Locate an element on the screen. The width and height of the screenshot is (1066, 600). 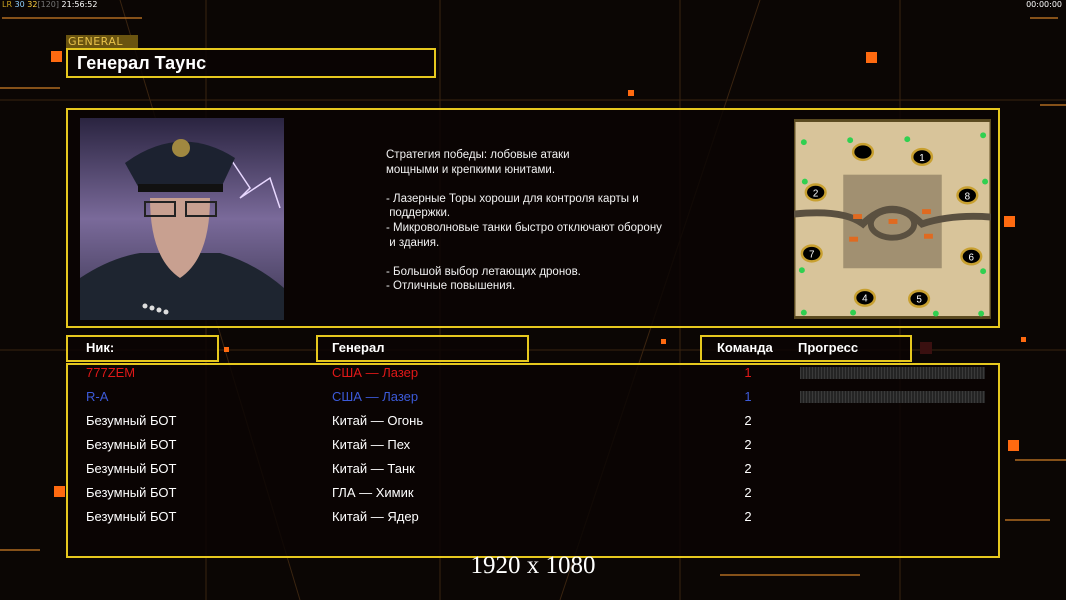
player-row: Безумный БОТ Китай — Танк 2 is located at coordinates (533, 469).